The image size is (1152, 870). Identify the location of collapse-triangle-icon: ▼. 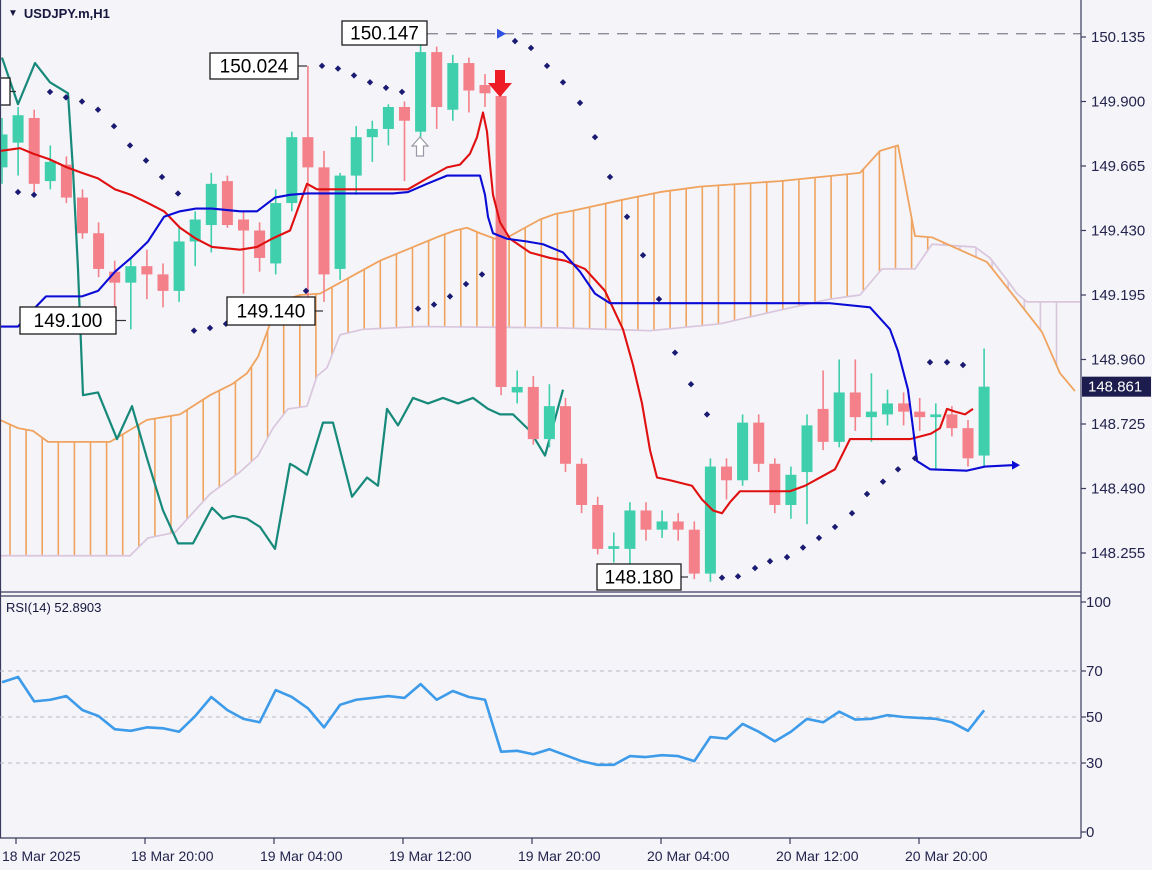
(13, 13).